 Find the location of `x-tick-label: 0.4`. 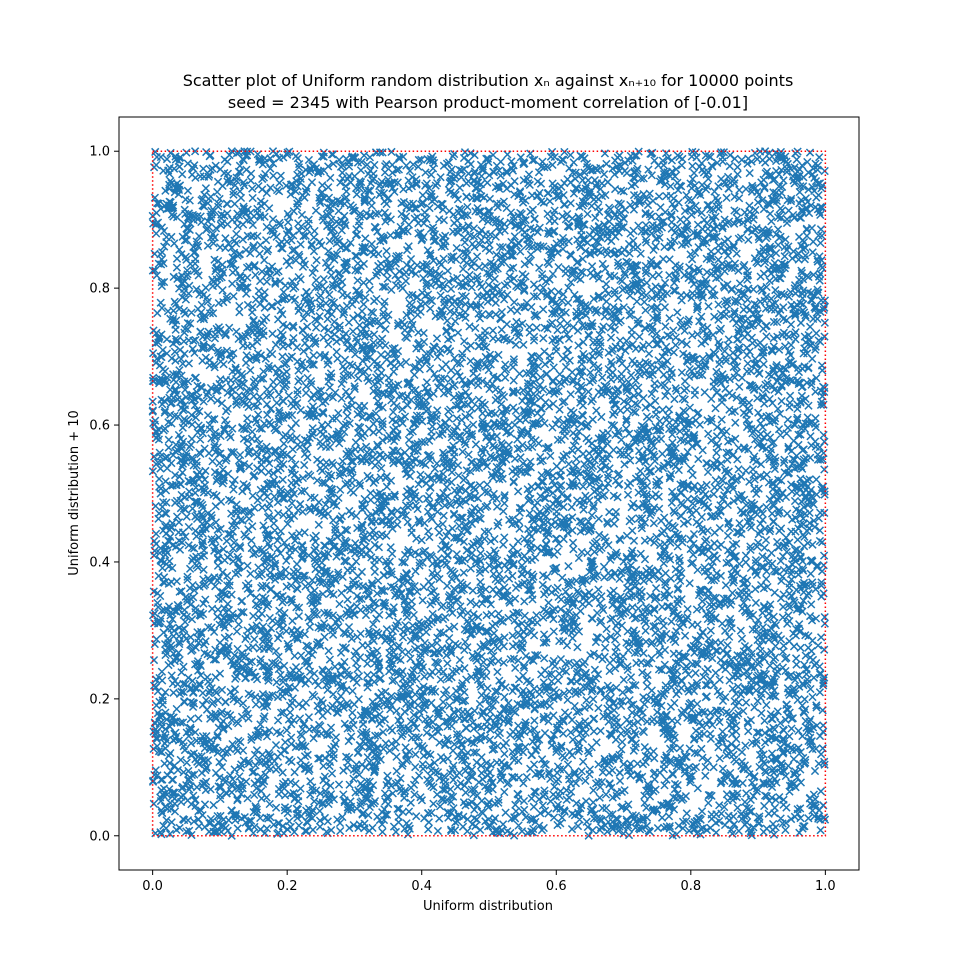

x-tick-label: 0.4 is located at coordinates (421, 886).